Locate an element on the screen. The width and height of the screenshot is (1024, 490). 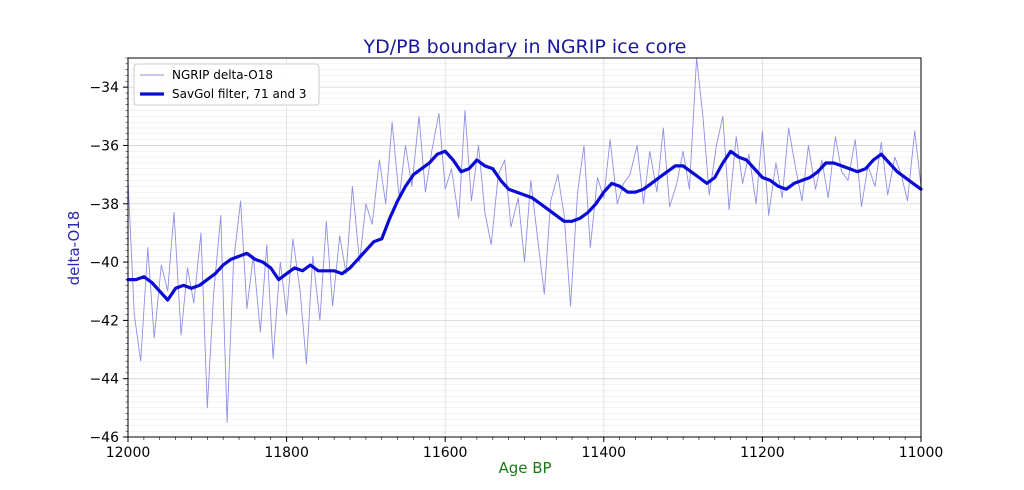
x-axis-label: Age BP is located at coordinates (524, 468).